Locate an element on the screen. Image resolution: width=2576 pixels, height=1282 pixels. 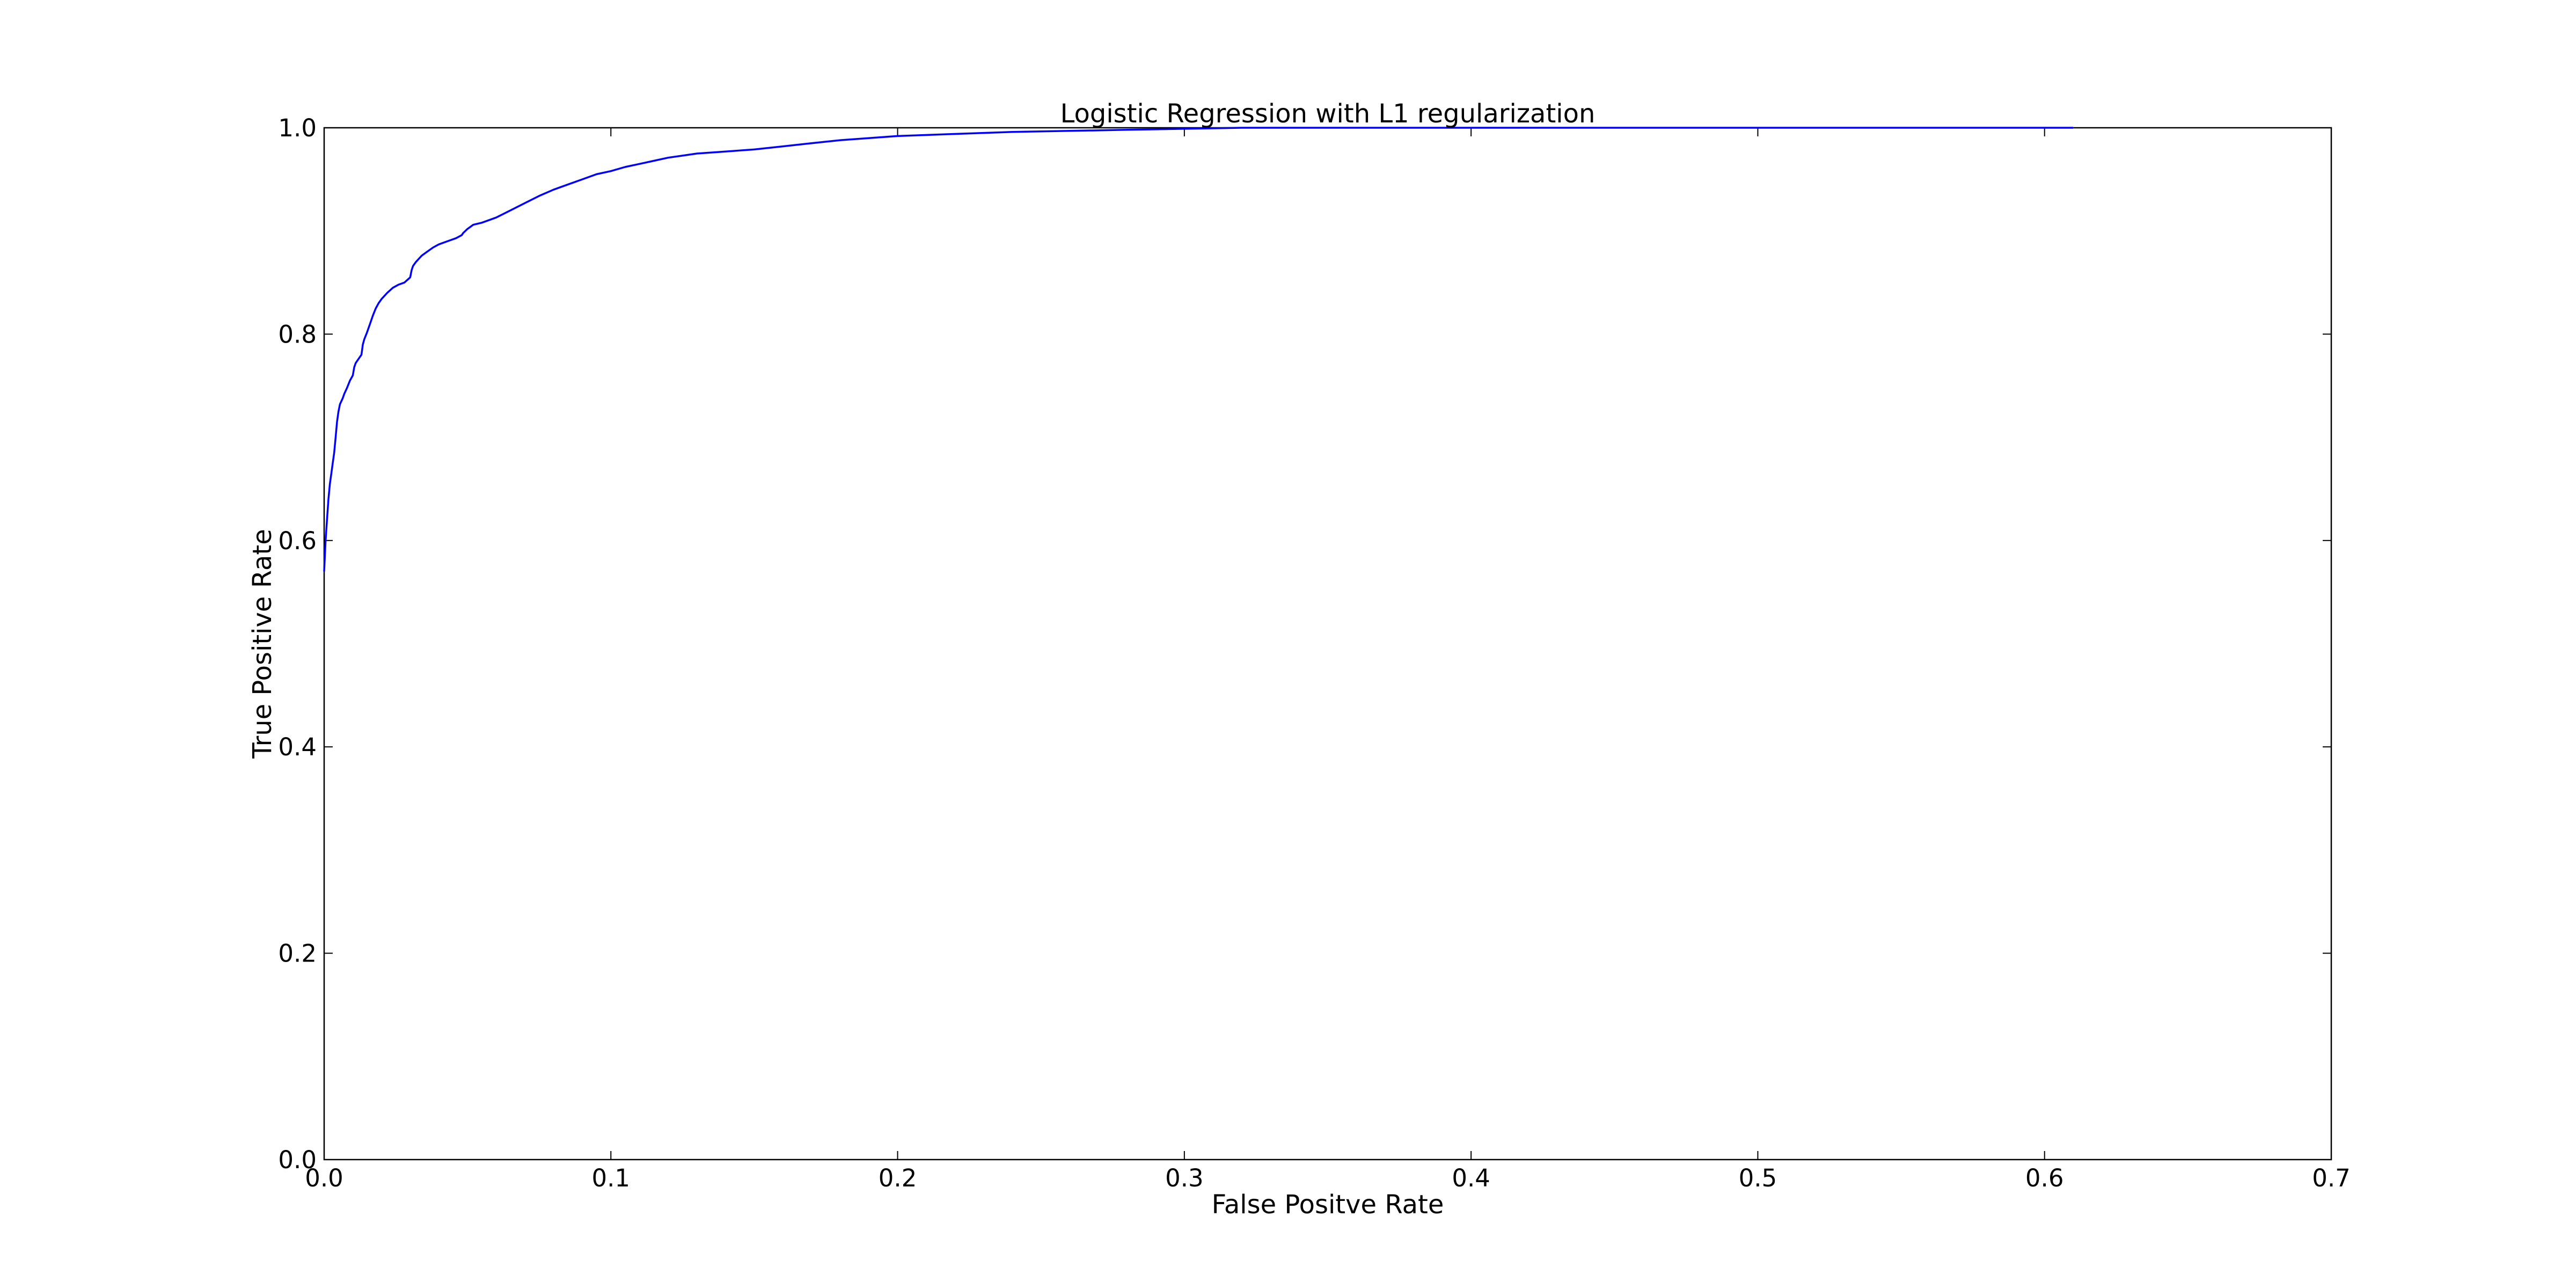
x-tick-label: 0.6 is located at coordinates (2044, 1178).